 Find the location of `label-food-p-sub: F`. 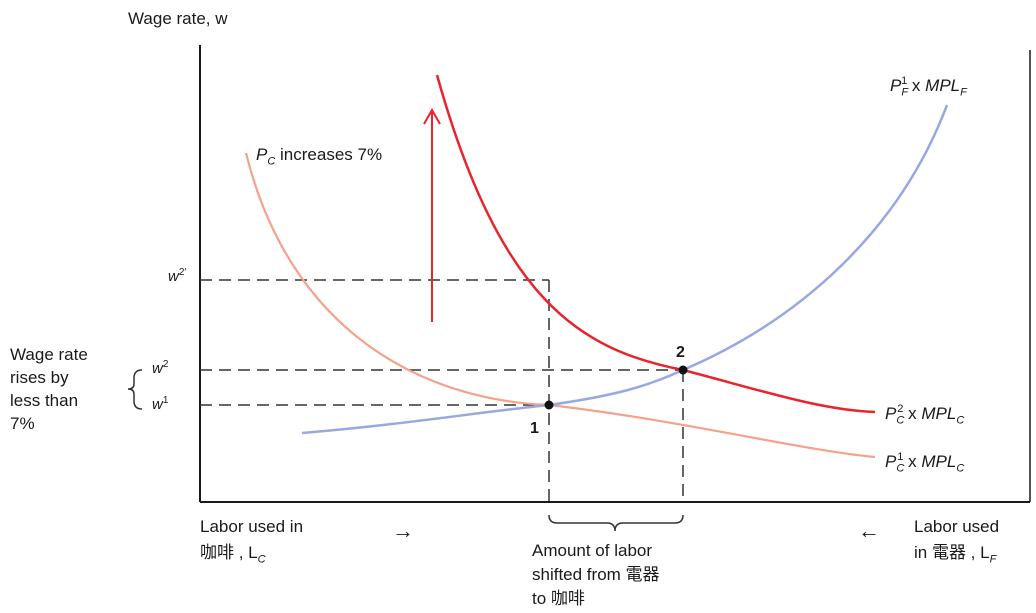

label-food-p-sub: F is located at coordinates (905, 92).